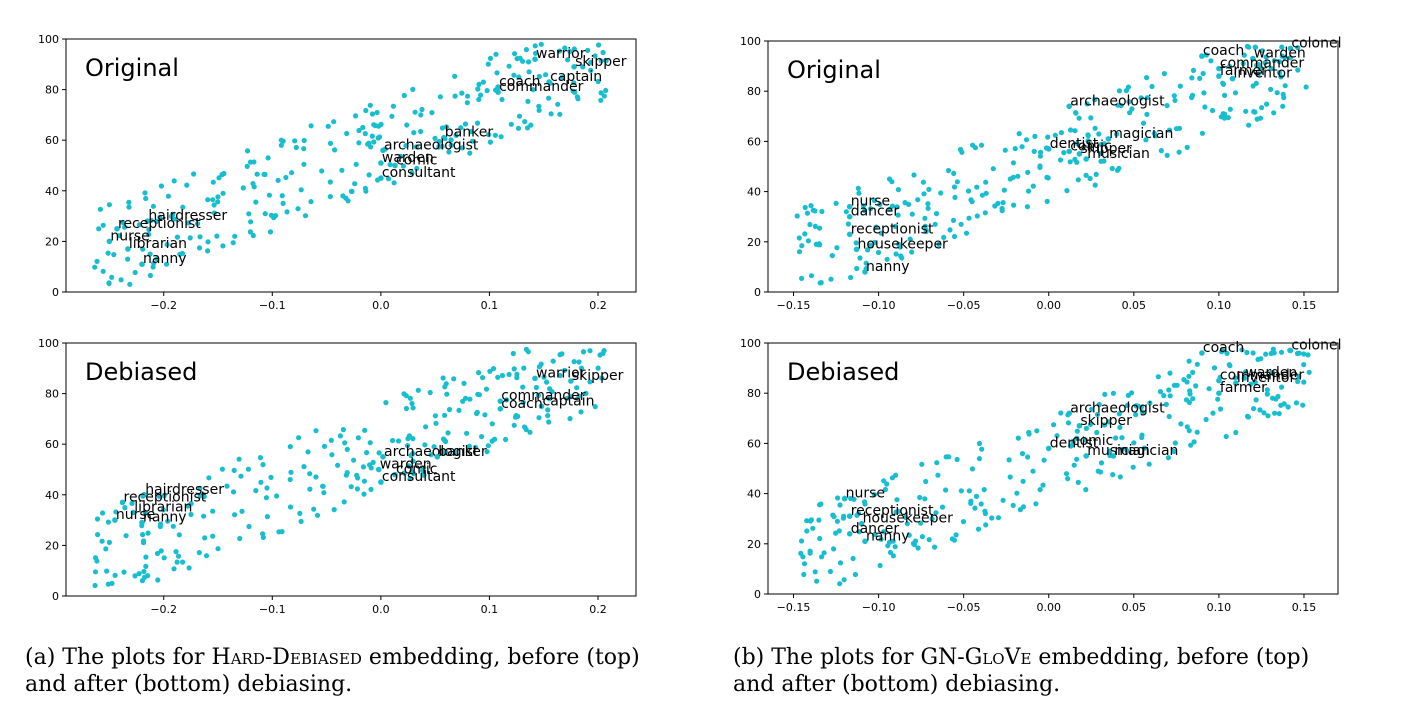  What do you see at coordinates (887, 536) in the screenshot?
I see `point-label: nanny` at bounding box center [887, 536].